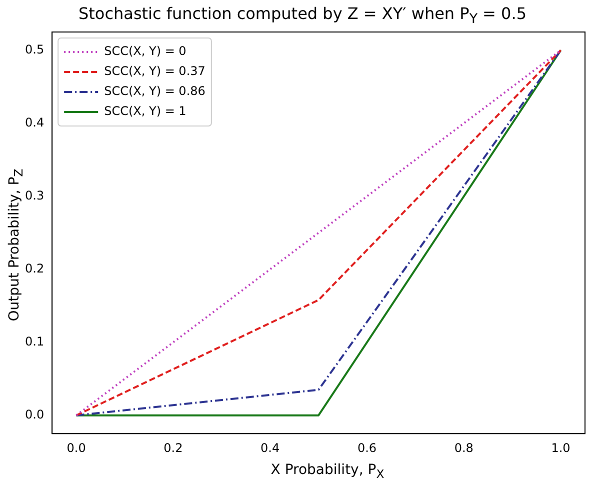 The image size is (605, 487). What do you see at coordinates (34, 122) in the screenshot?
I see `y-tick-label: 0.4` at bounding box center [34, 122].